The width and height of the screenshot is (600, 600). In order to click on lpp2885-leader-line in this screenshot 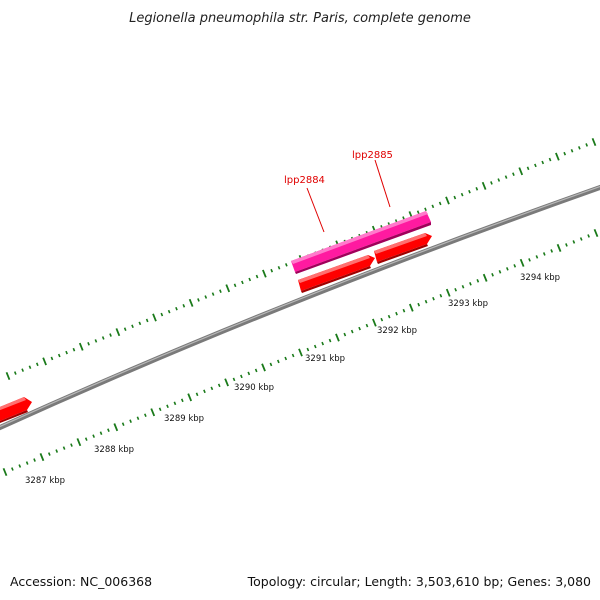, I will do `click(382, 183)`.